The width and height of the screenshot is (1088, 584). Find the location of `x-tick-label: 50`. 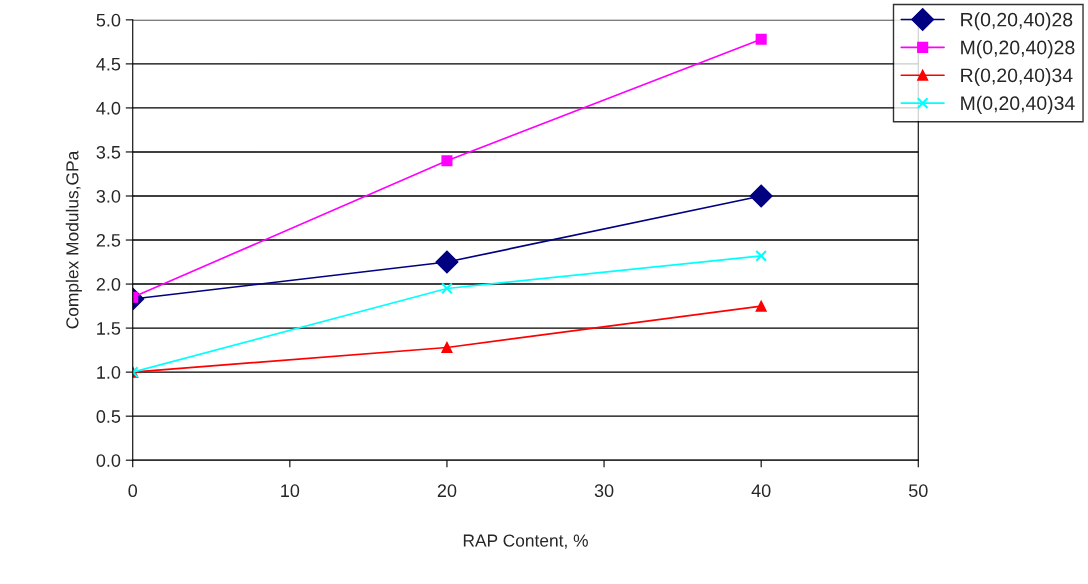

x-tick-label: 50 is located at coordinates (918, 491).